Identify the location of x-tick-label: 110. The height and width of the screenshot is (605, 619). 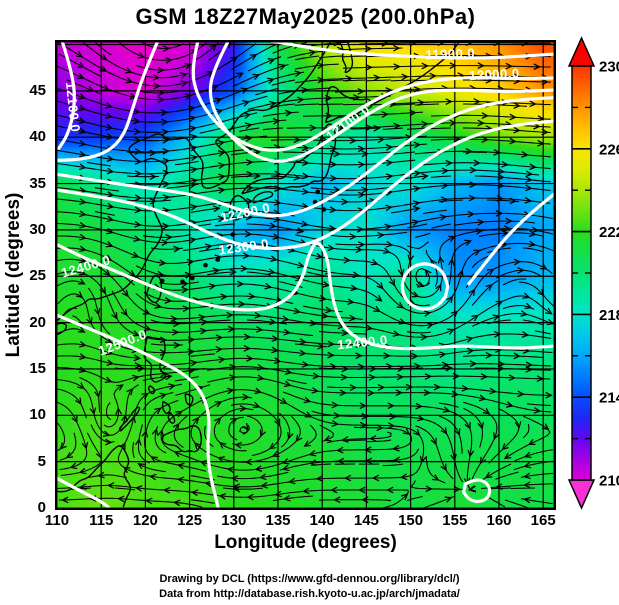
(57, 520).